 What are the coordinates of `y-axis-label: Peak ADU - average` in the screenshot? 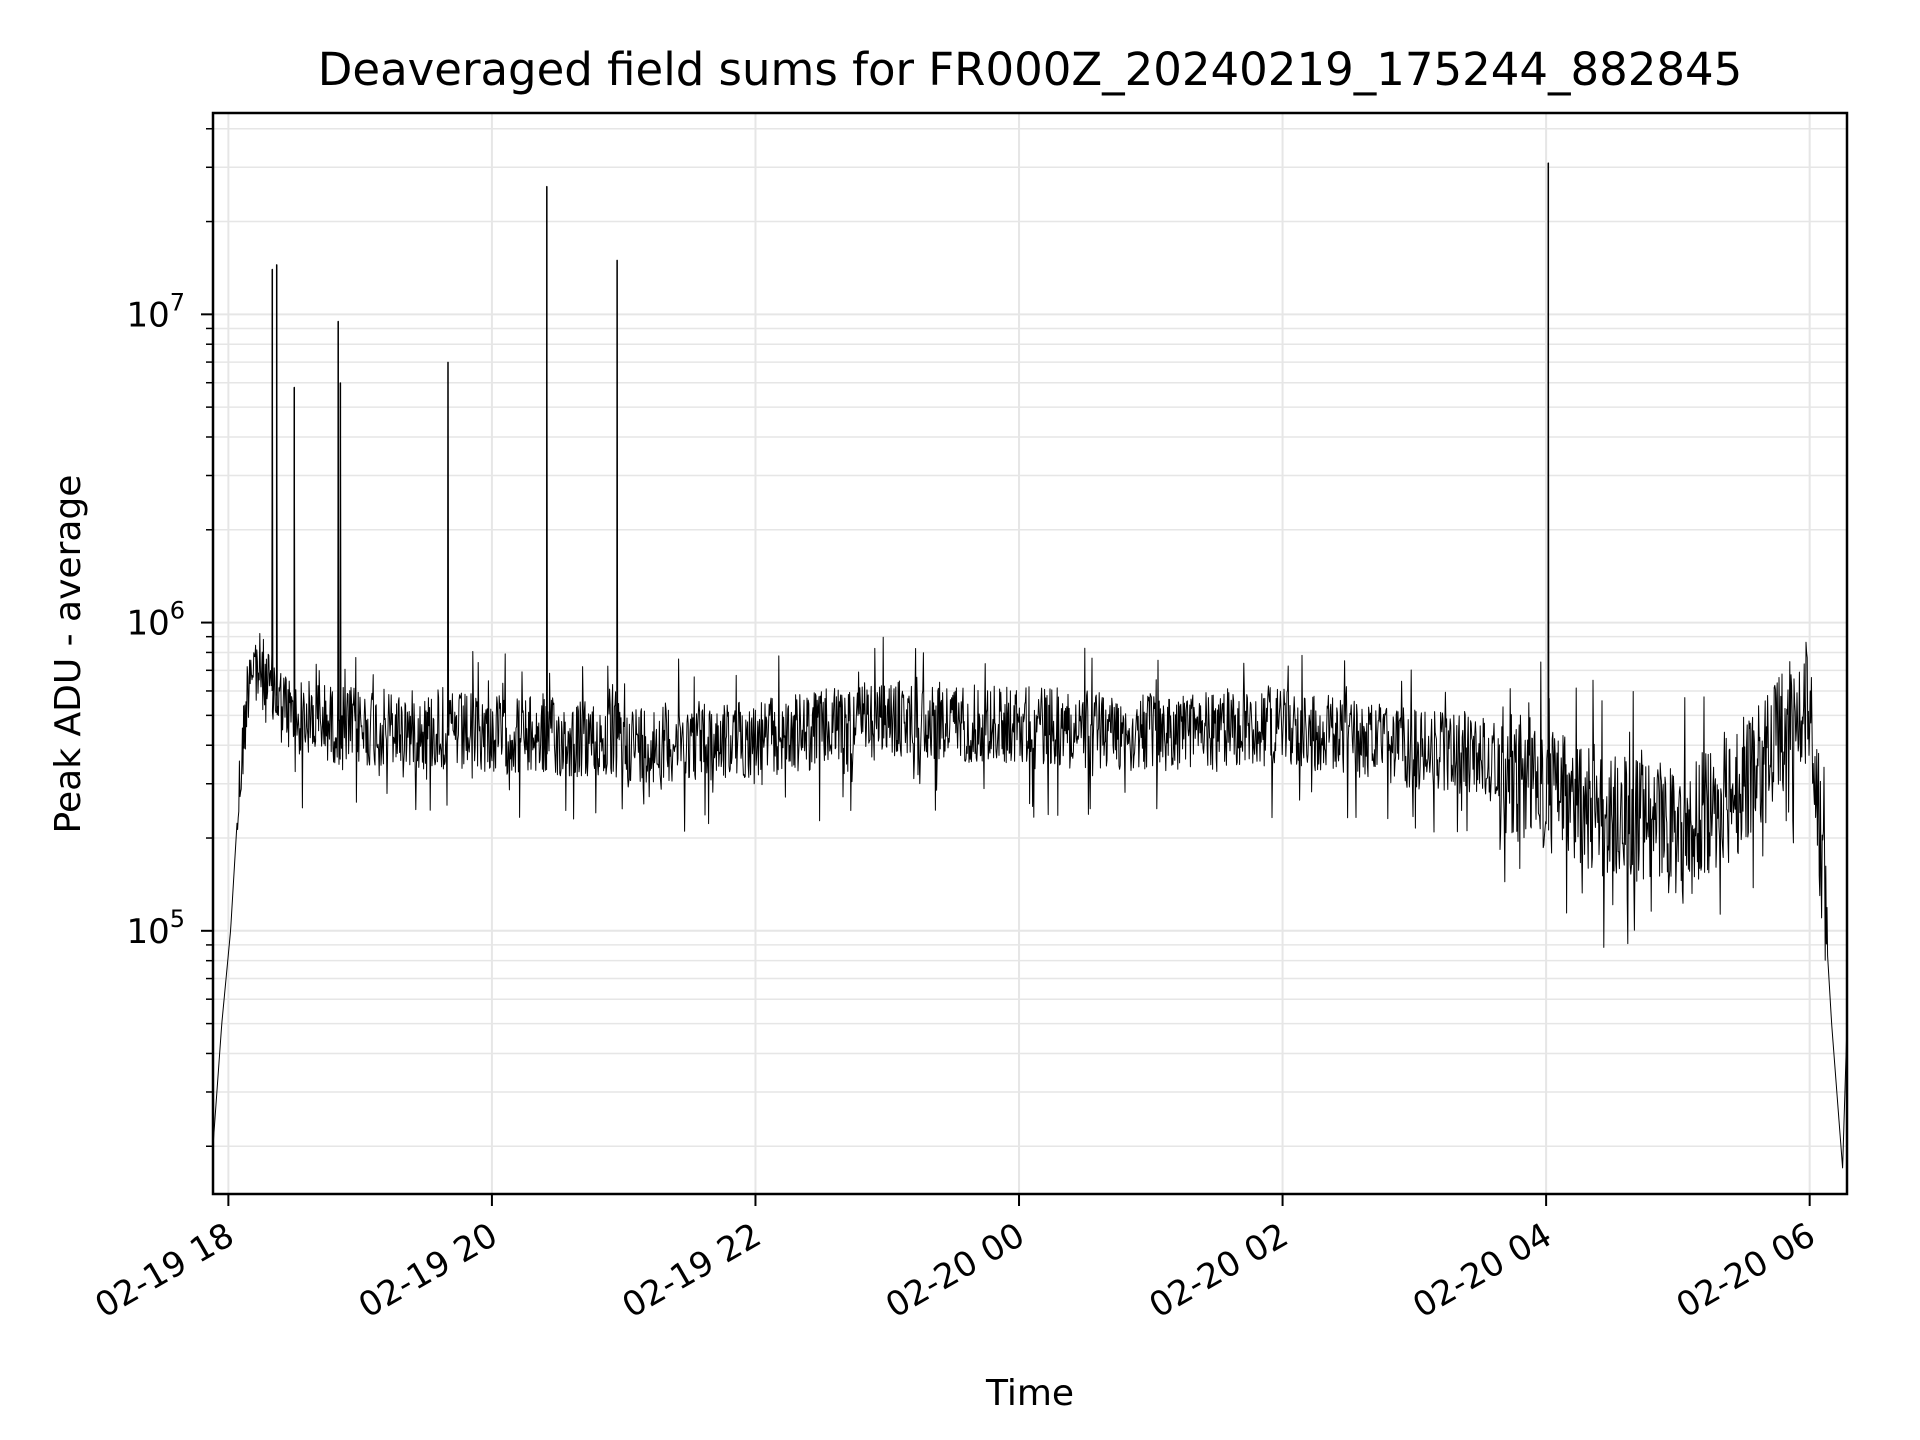 It's located at (68, 654).